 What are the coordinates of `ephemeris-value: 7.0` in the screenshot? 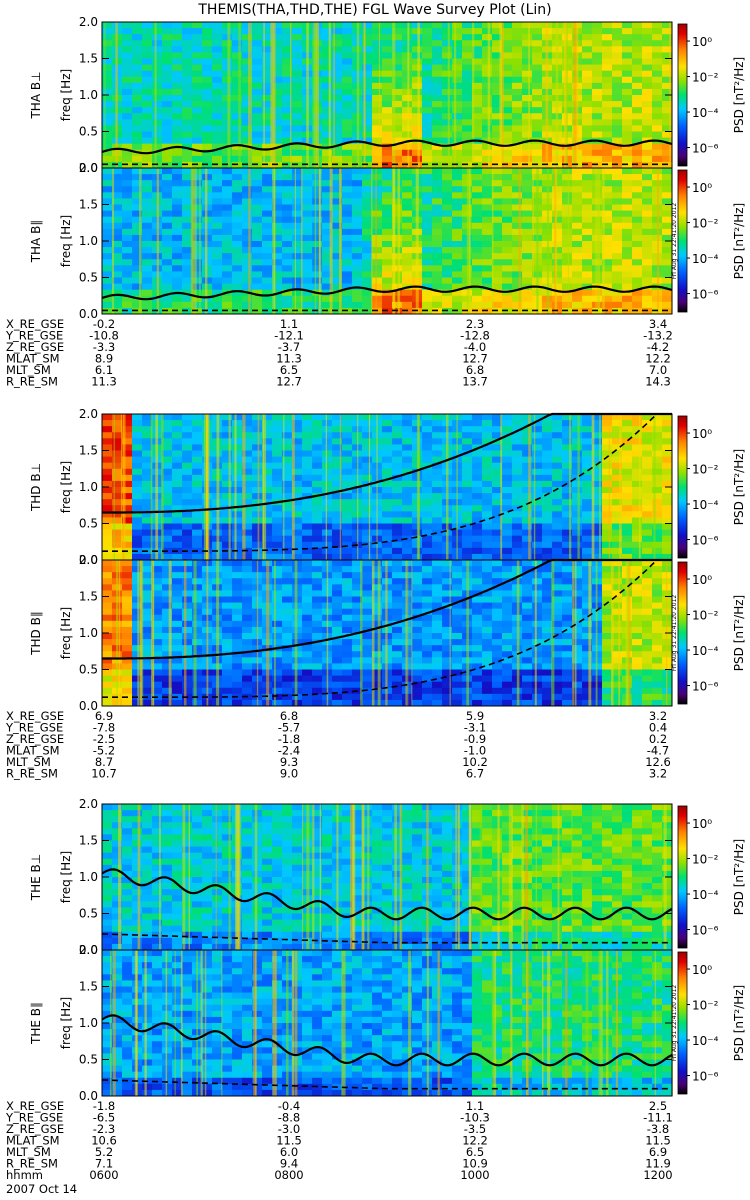 It's located at (658, 370).